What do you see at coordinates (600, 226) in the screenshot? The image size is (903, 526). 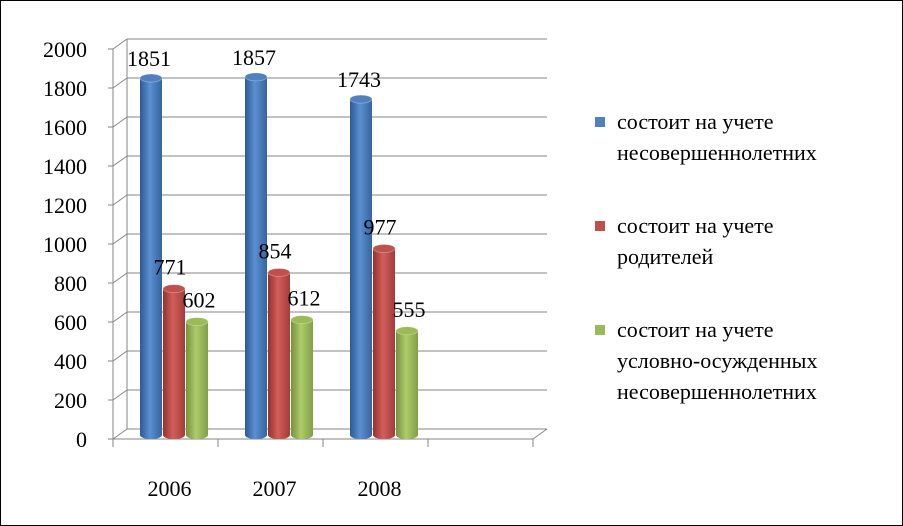 I see `legend-swatch-red` at bounding box center [600, 226].